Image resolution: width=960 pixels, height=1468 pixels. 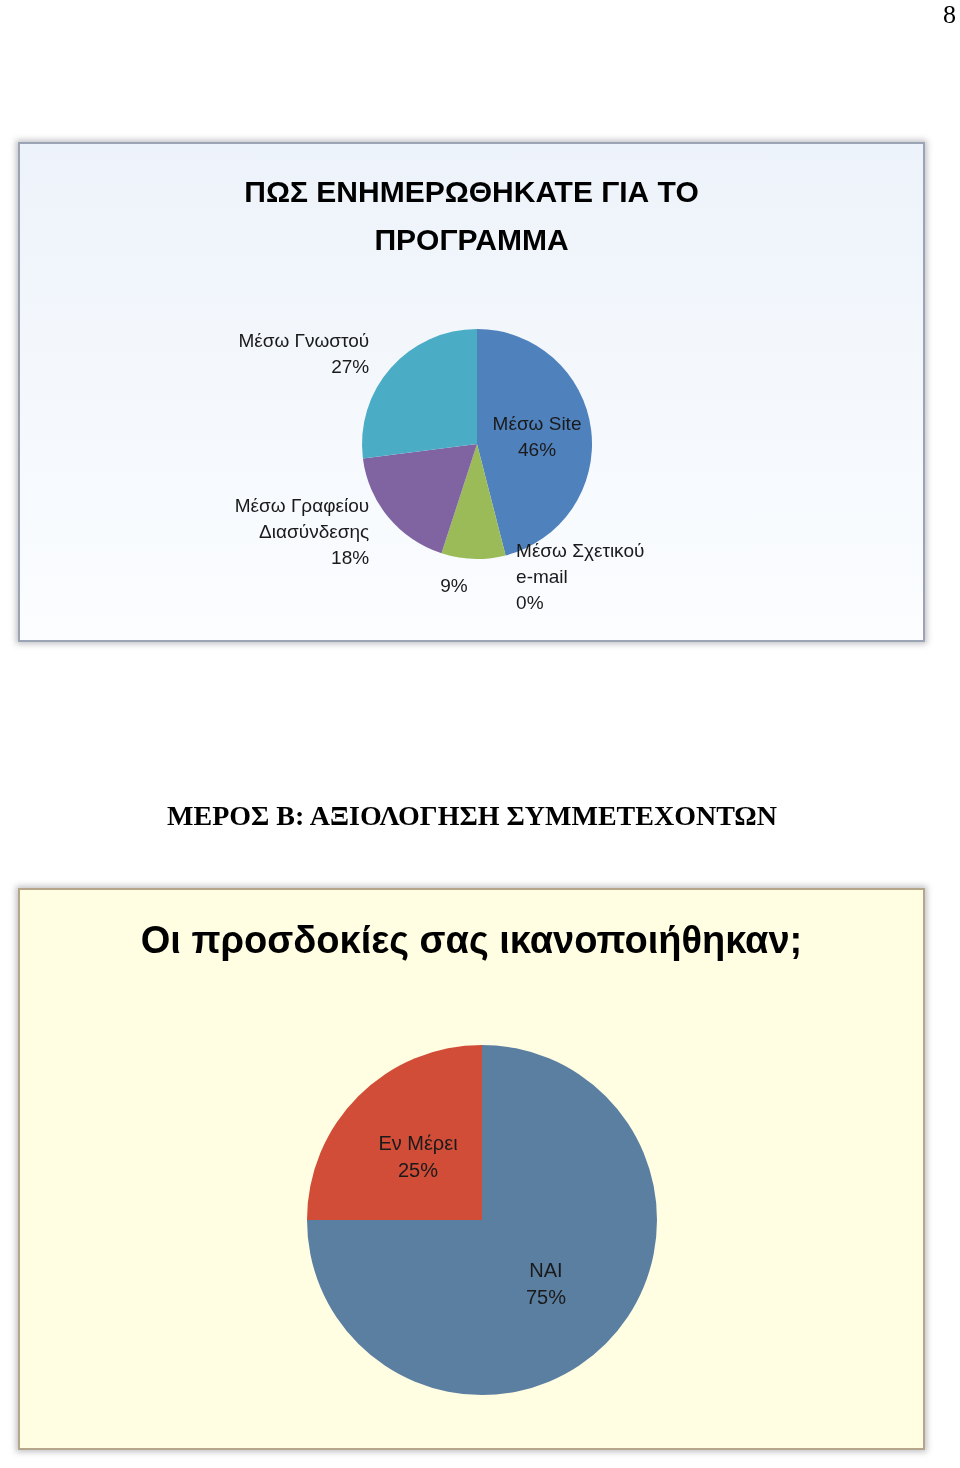 What do you see at coordinates (471, 940) in the screenshot?
I see `chart-title: Οι προσδοκίες σας ικανοποιήθηκαν;` at bounding box center [471, 940].